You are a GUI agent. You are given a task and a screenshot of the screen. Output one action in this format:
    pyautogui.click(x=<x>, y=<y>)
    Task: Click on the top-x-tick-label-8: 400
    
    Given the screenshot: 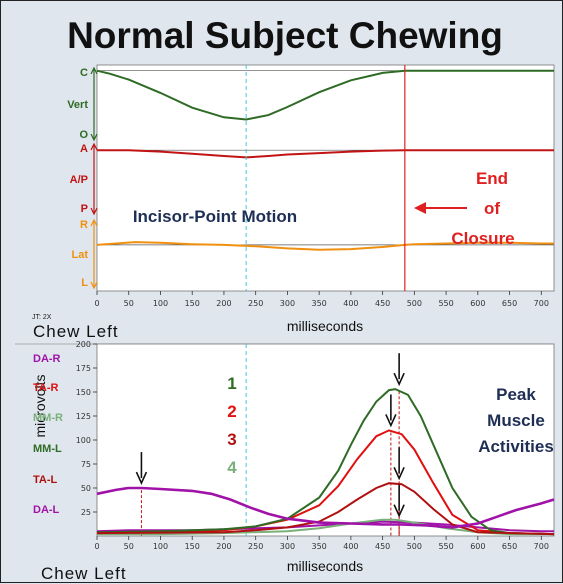 What is the action you would take?
    pyautogui.click(x=350, y=303)
    